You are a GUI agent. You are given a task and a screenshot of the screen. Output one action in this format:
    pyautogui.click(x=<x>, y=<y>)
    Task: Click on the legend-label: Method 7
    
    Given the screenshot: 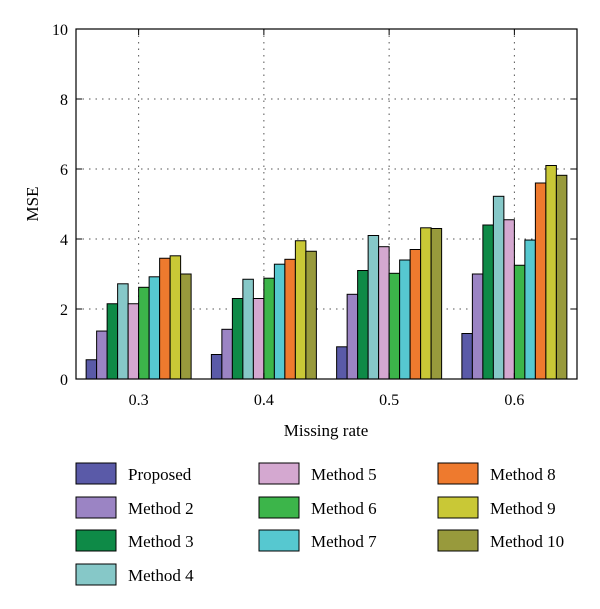 What is the action you would take?
    pyautogui.click(x=344, y=541)
    